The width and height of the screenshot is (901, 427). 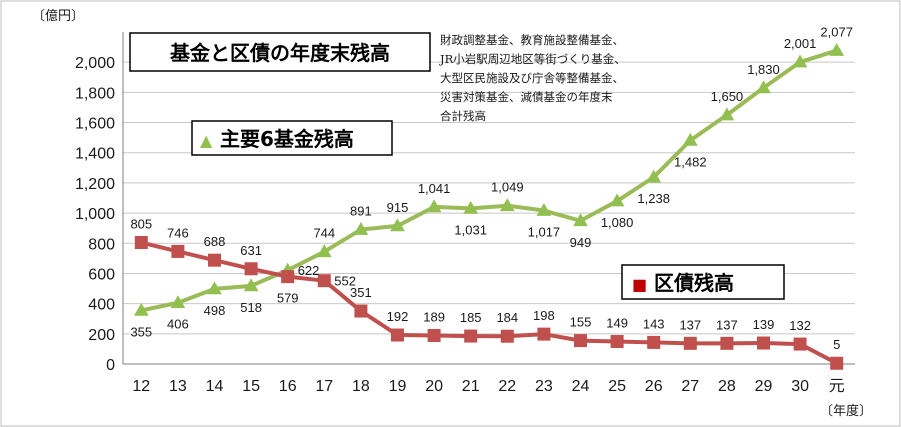 I want to click on x-tick-label: 16, so click(x=288, y=386).